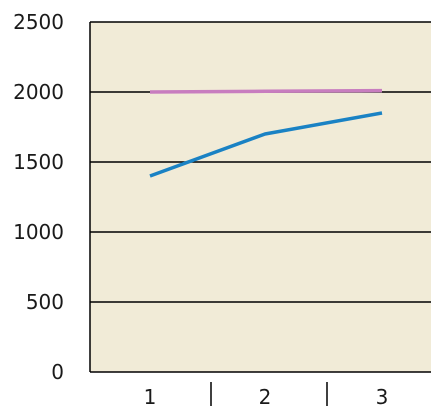 The width and height of the screenshot is (431, 410). What do you see at coordinates (38, 22) in the screenshot?
I see `y-tick-label: 2500` at bounding box center [38, 22].